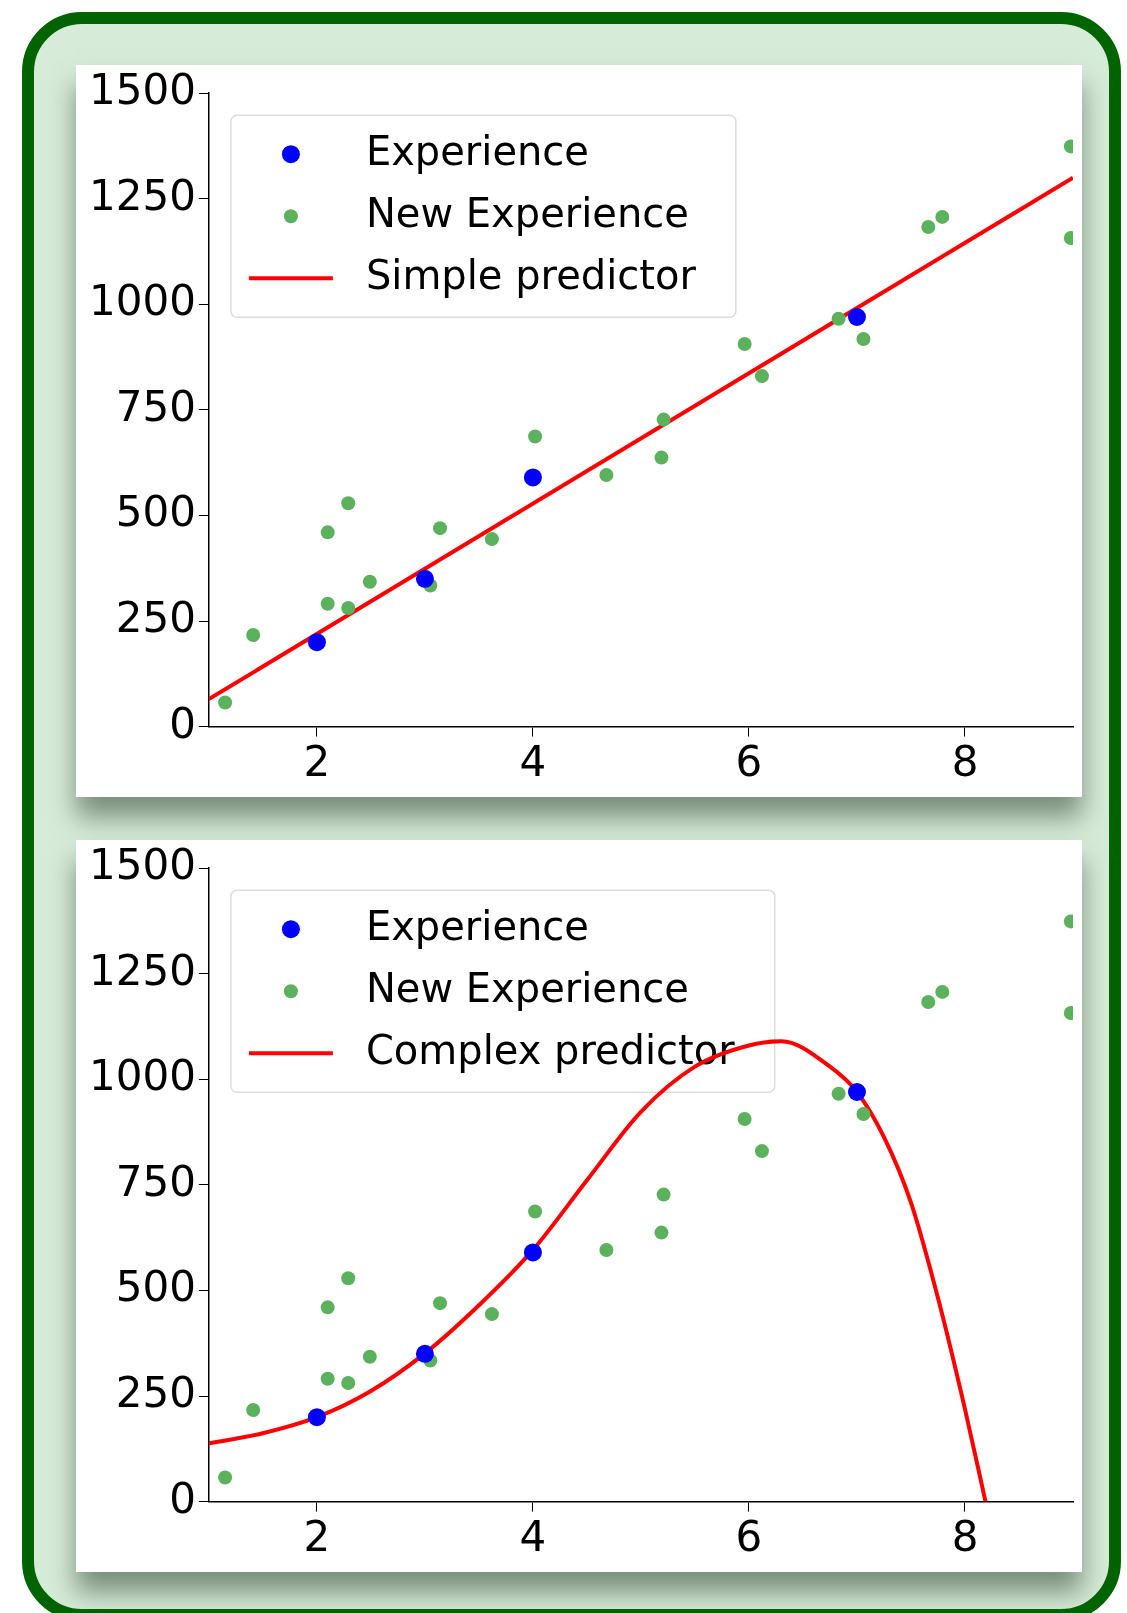 This screenshot has width=1127, height=1613. Describe the element at coordinates (531, 274) in the screenshot. I see `legend-label: Simple predictor` at that location.